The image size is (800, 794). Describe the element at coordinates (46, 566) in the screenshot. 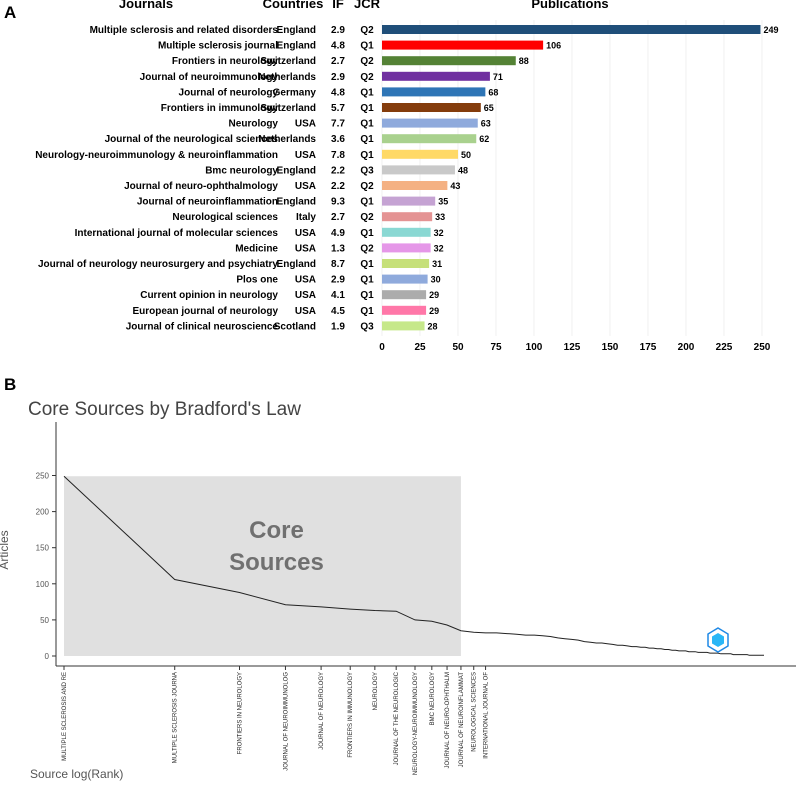

I see `bradford-y-ticks: 0 50 100 150 200 250` at that location.